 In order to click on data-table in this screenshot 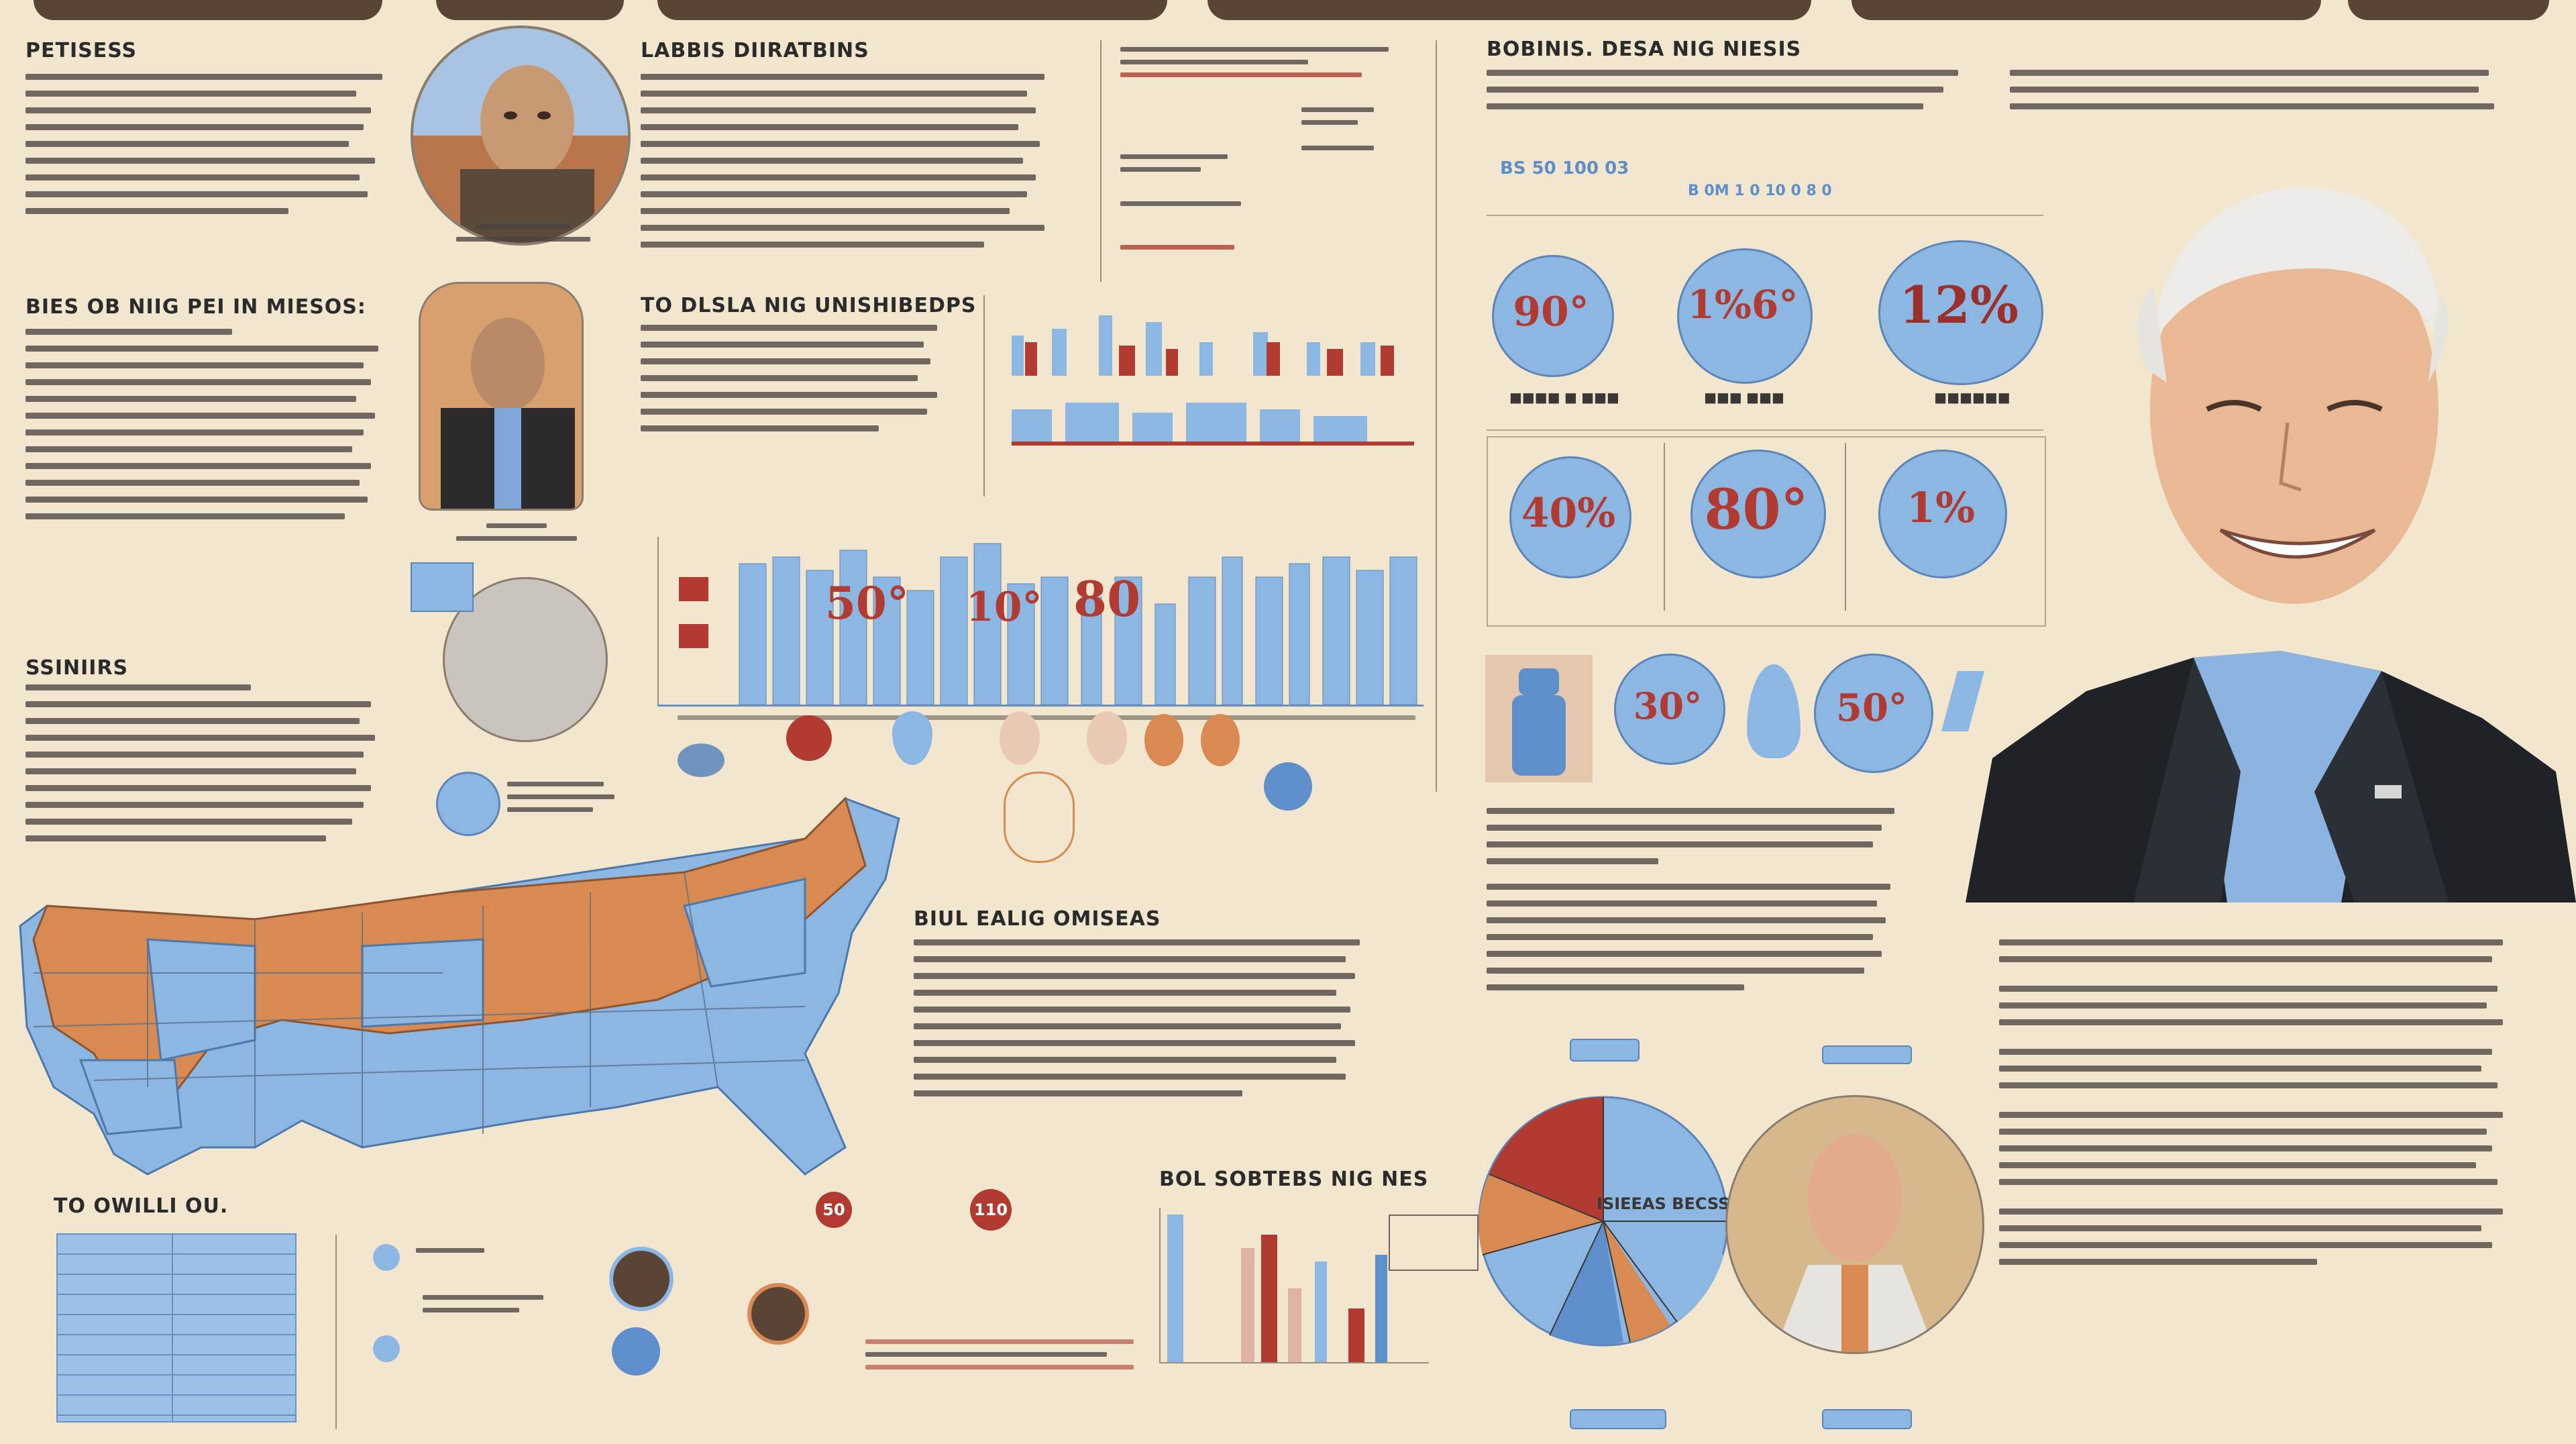, I will do `click(176, 1328)`.